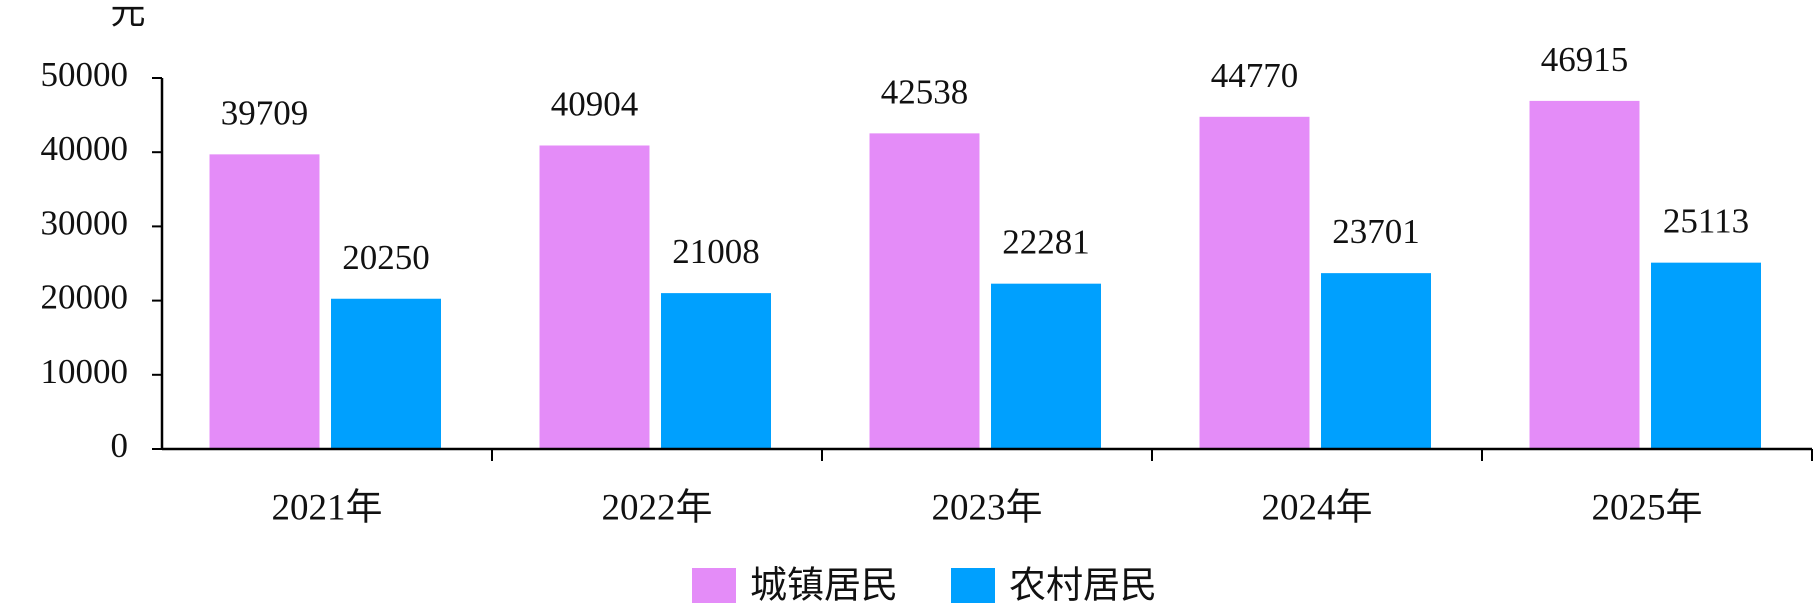 This screenshot has height=614, width=1818. What do you see at coordinates (1376, 231) in the screenshot?
I see `value-label: 23701` at bounding box center [1376, 231].